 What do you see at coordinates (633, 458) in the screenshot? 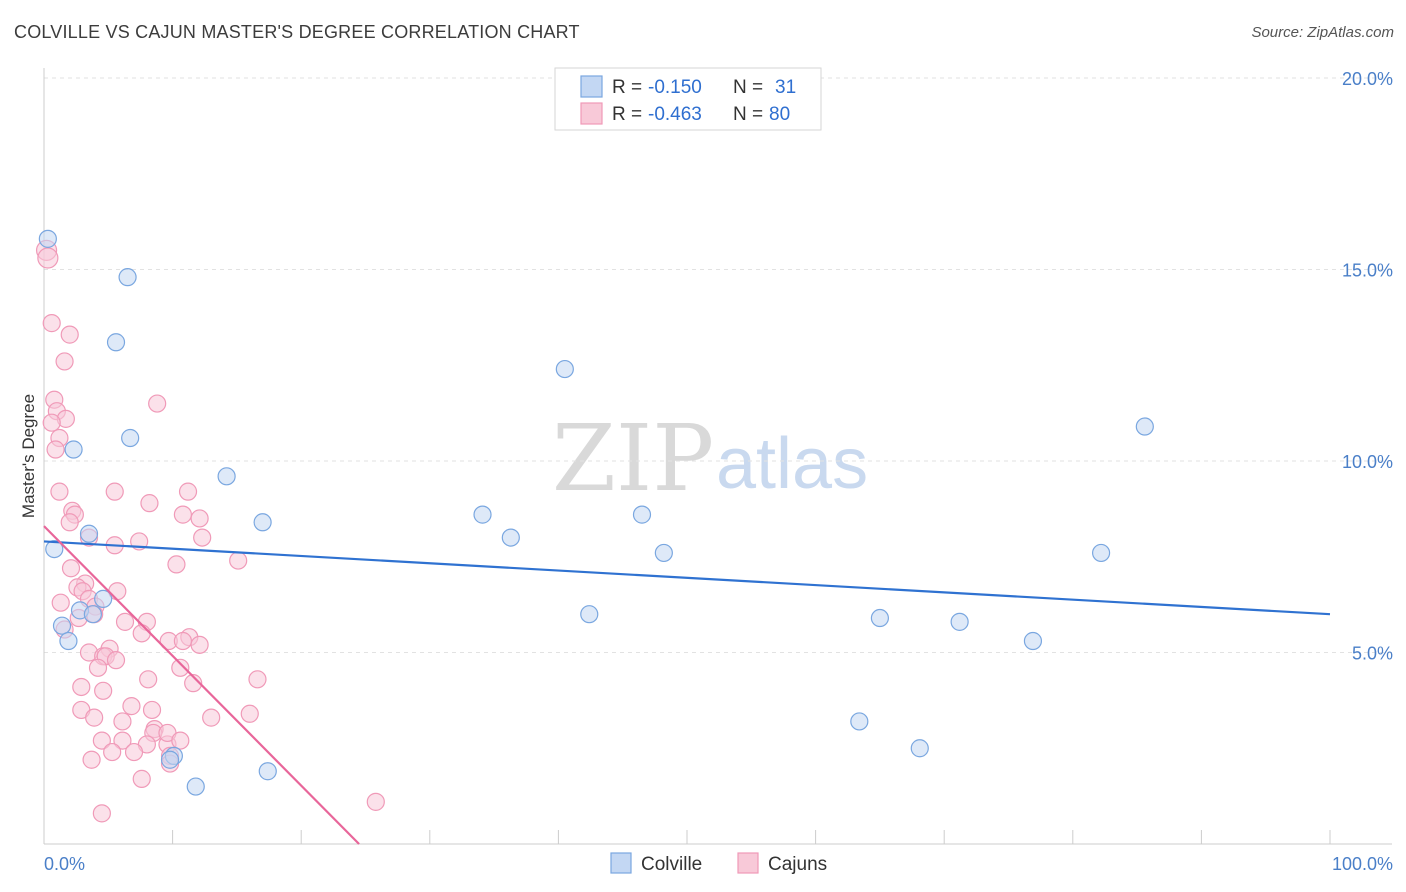
I see `watermark-zip: ZIP` at bounding box center [633, 458].